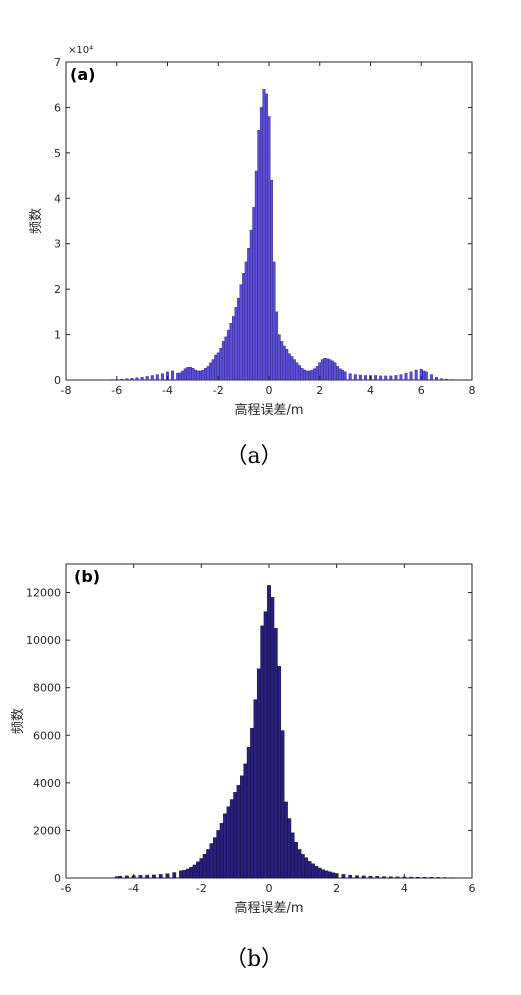  I want to click on y-tick-label-b: 6000, so click(47, 735).